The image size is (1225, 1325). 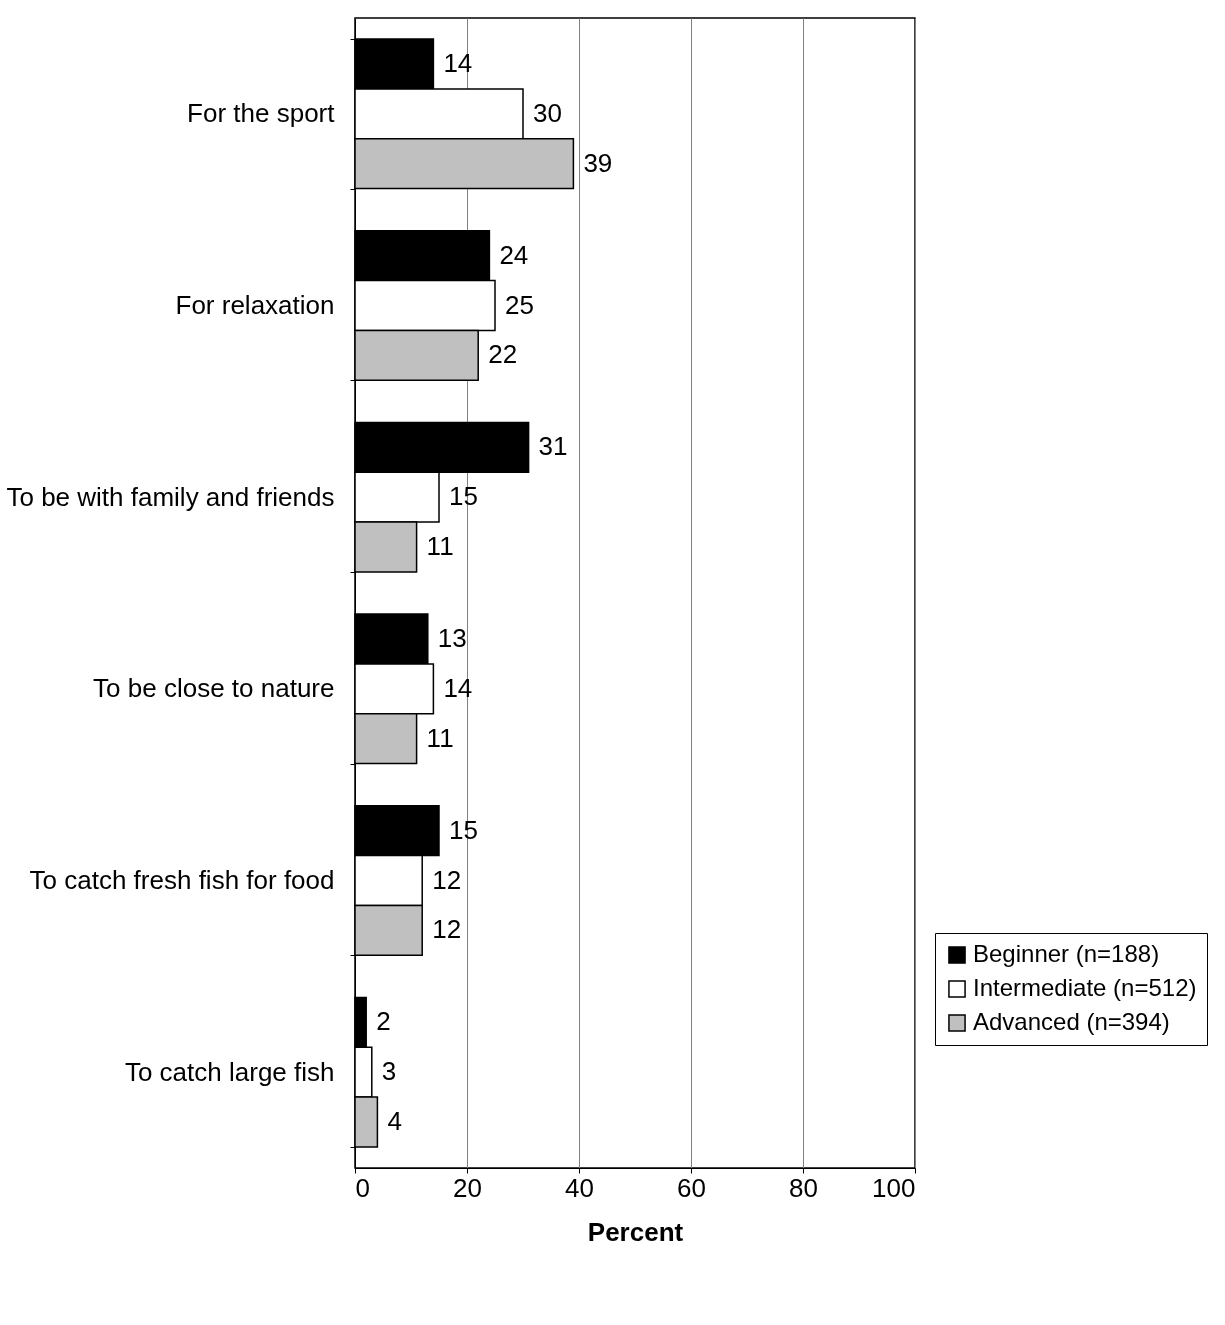 I want to click on x-axis-title: Percent, so click(x=635, y=1231).